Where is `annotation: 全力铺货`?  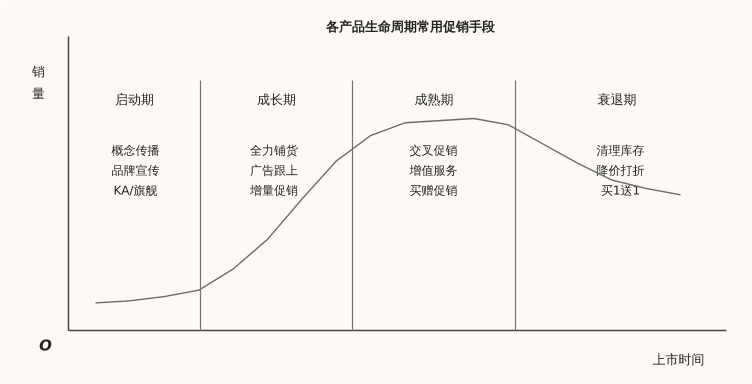 annotation: 全力铺货 is located at coordinates (274, 151).